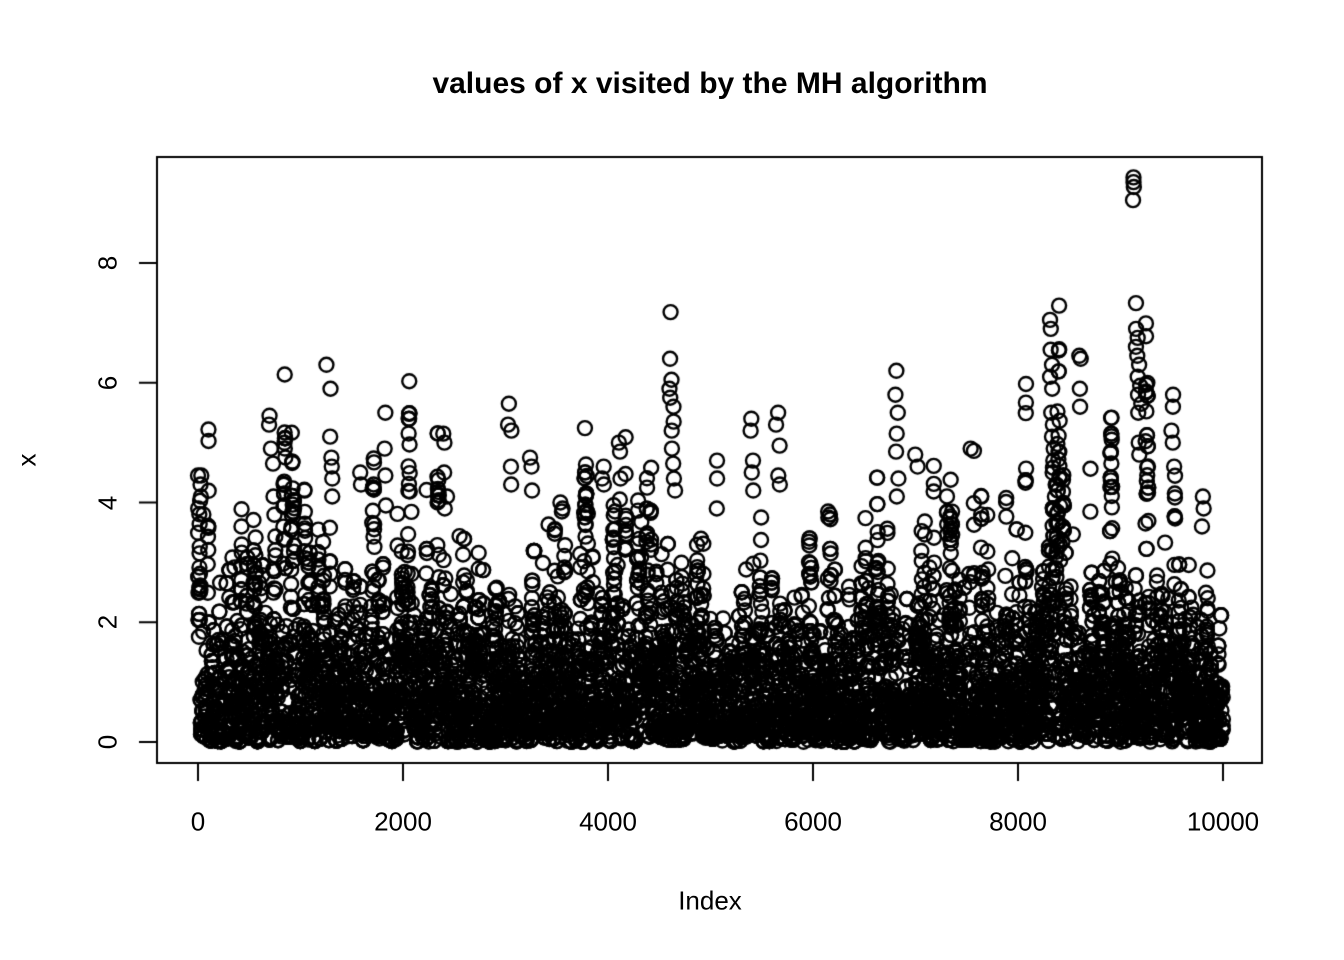 This screenshot has width=1344, height=960. Describe the element at coordinates (710, 83) in the screenshot. I see `plot-title: values of x visited by the MH algorithm` at that location.